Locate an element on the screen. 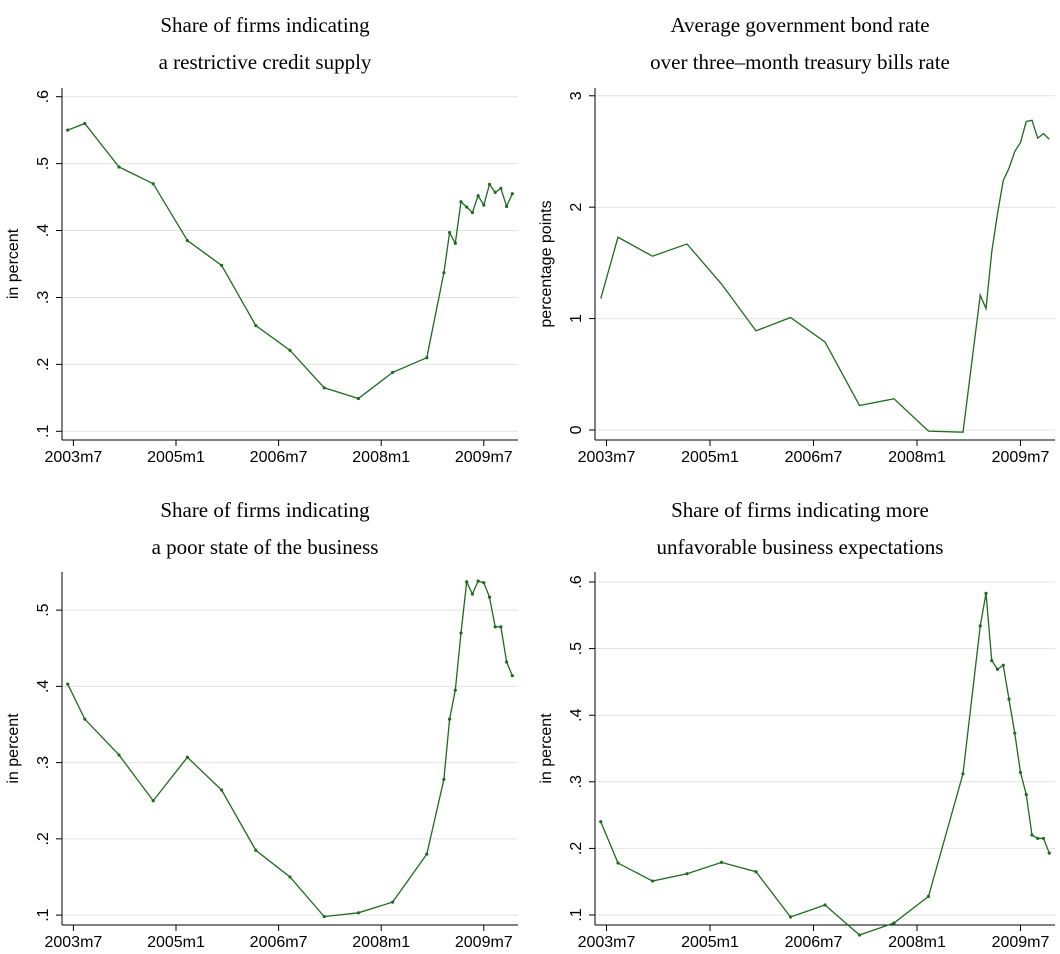 The height and width of the screenshot is (954, 1060). y-tick-label: 3 is located at coordinates (576, 95).